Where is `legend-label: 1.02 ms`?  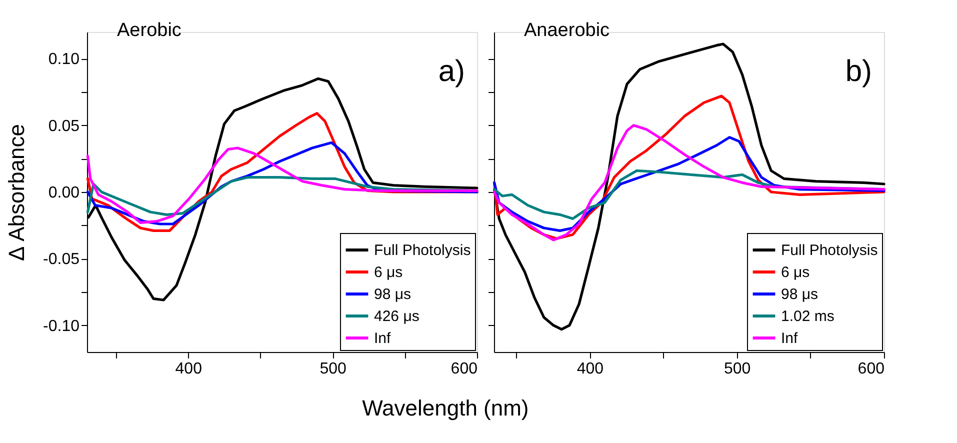
legend-label: 1.02 ms is located at coordinates (807, 316).